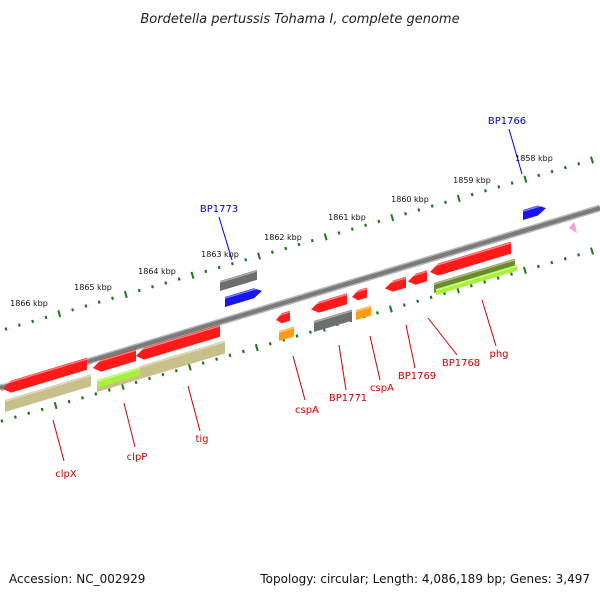  Describe the element at coordinates (382, 388) in the screenshot. I see `gene-label-cspa: cspA` at that location.